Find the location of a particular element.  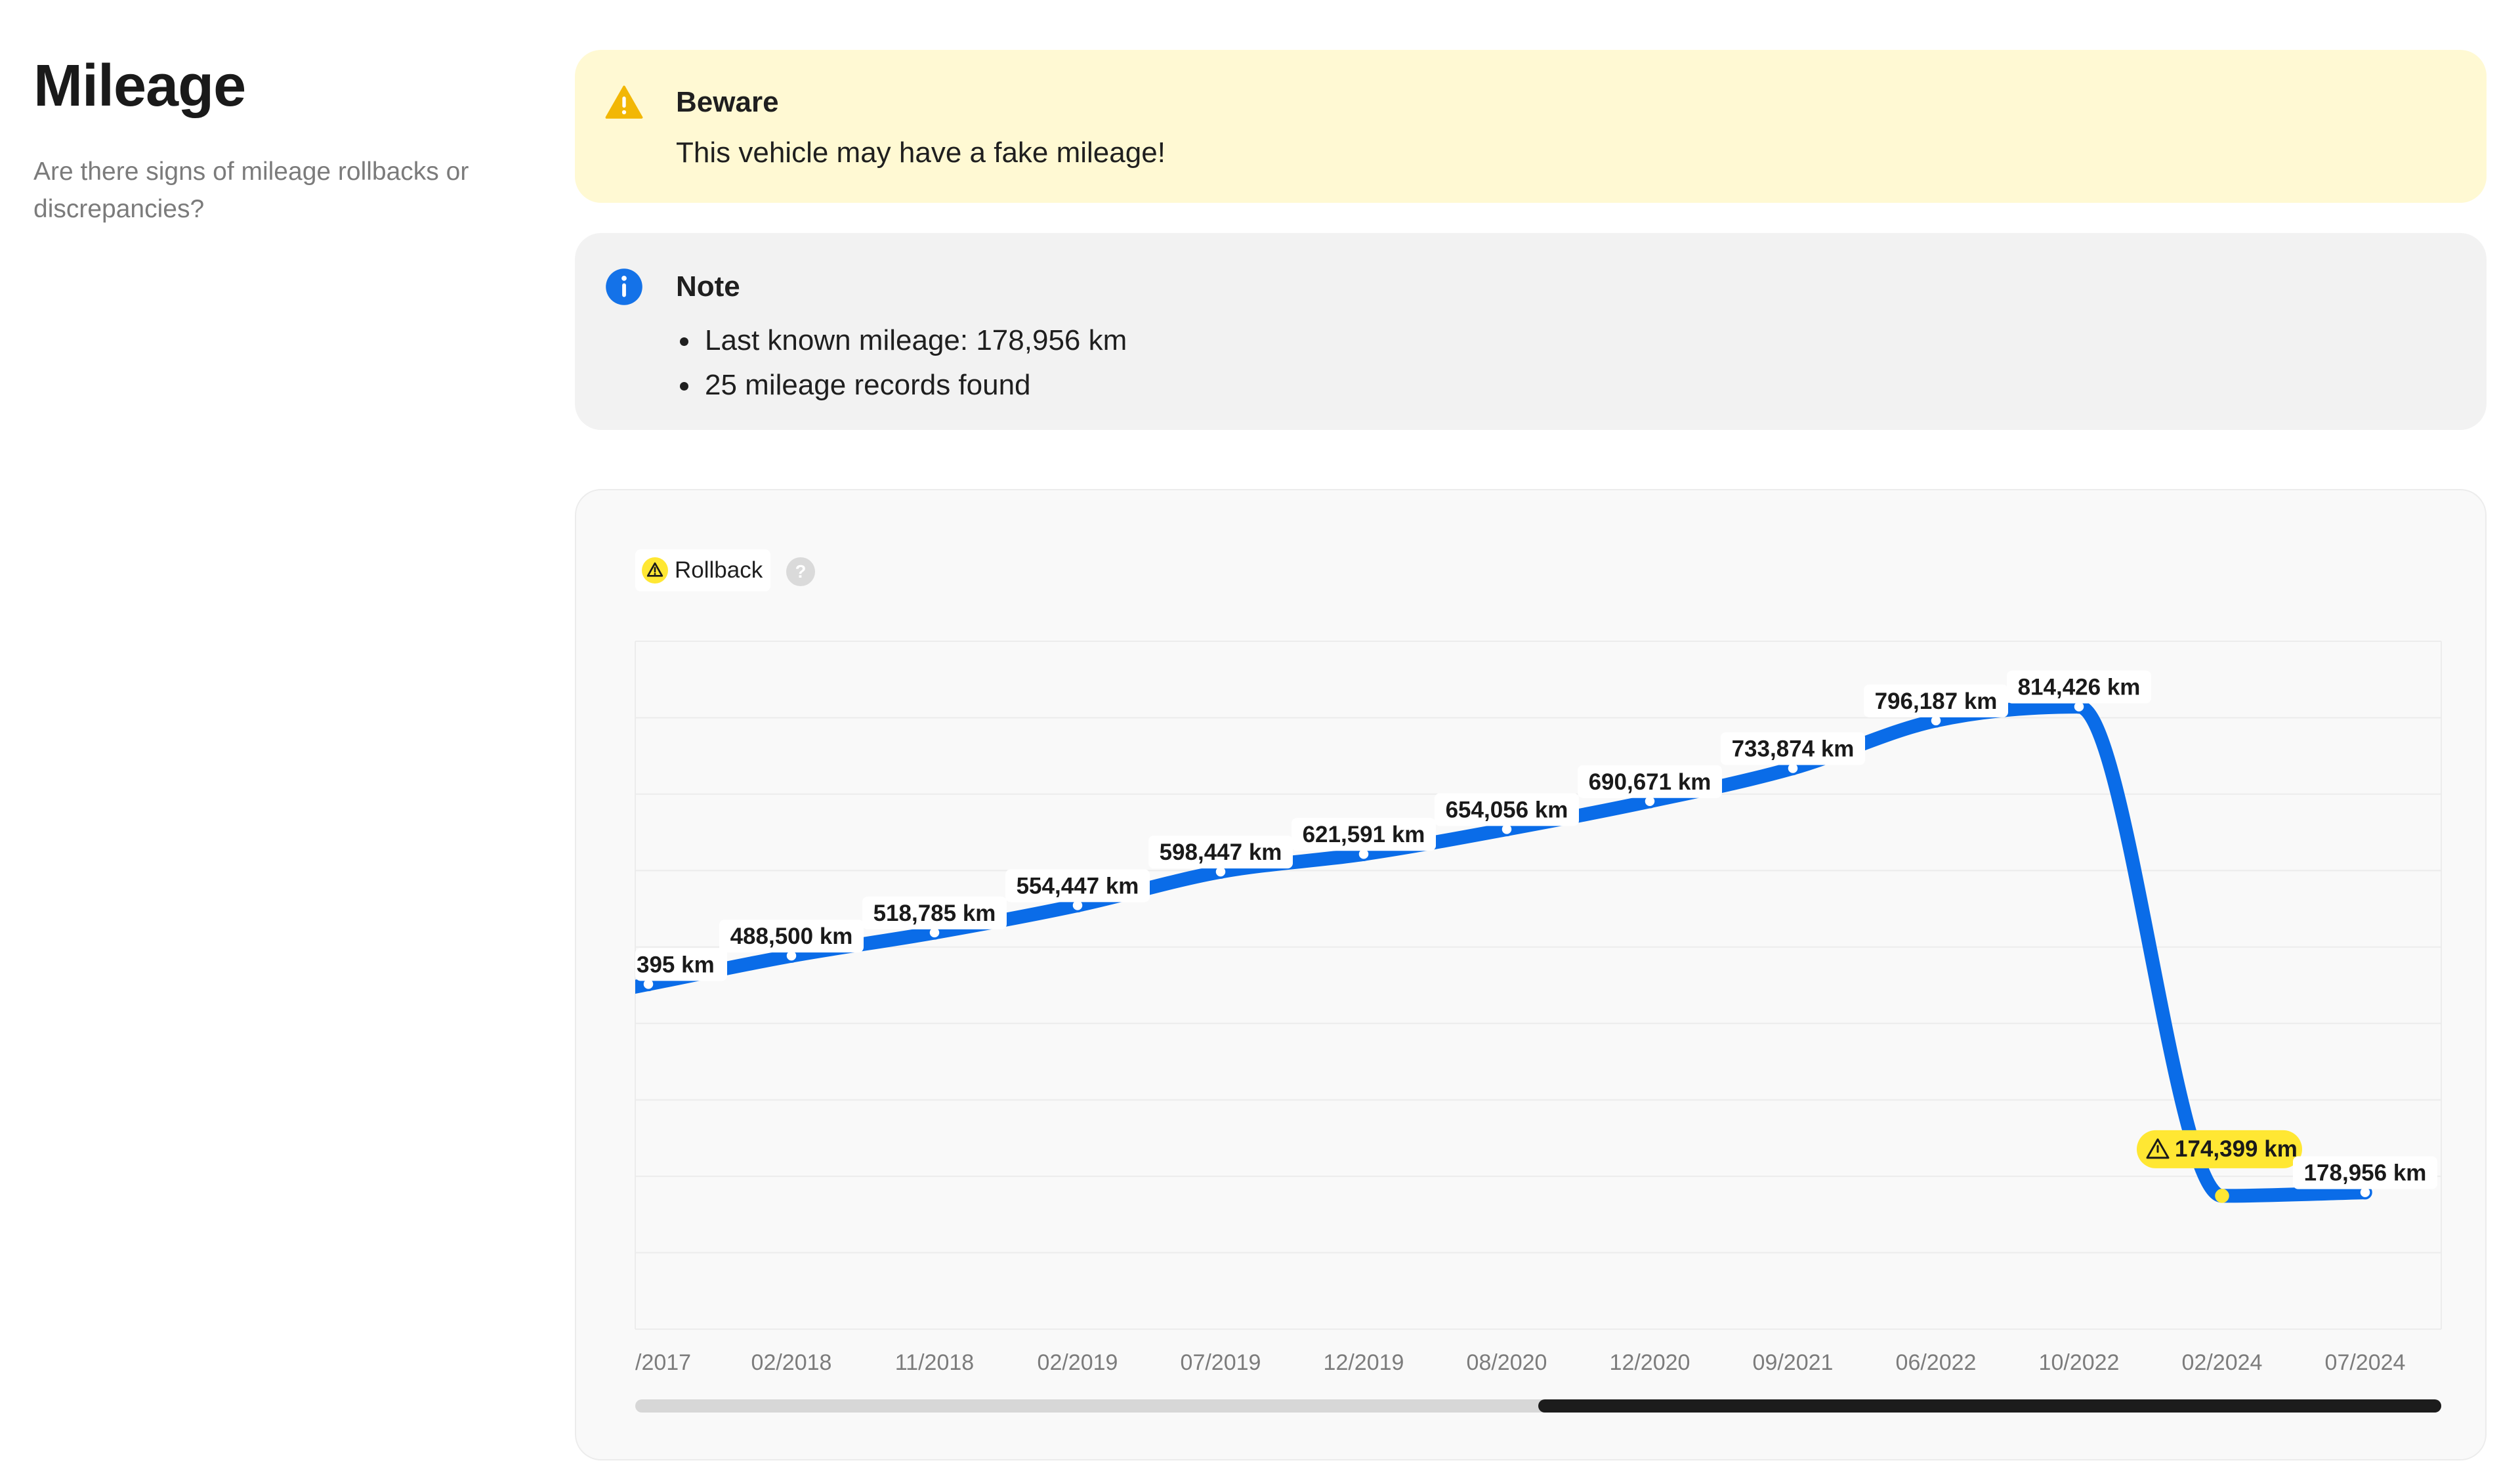

data-label-group: 814,426 km is located at coordinates (2079, 687).